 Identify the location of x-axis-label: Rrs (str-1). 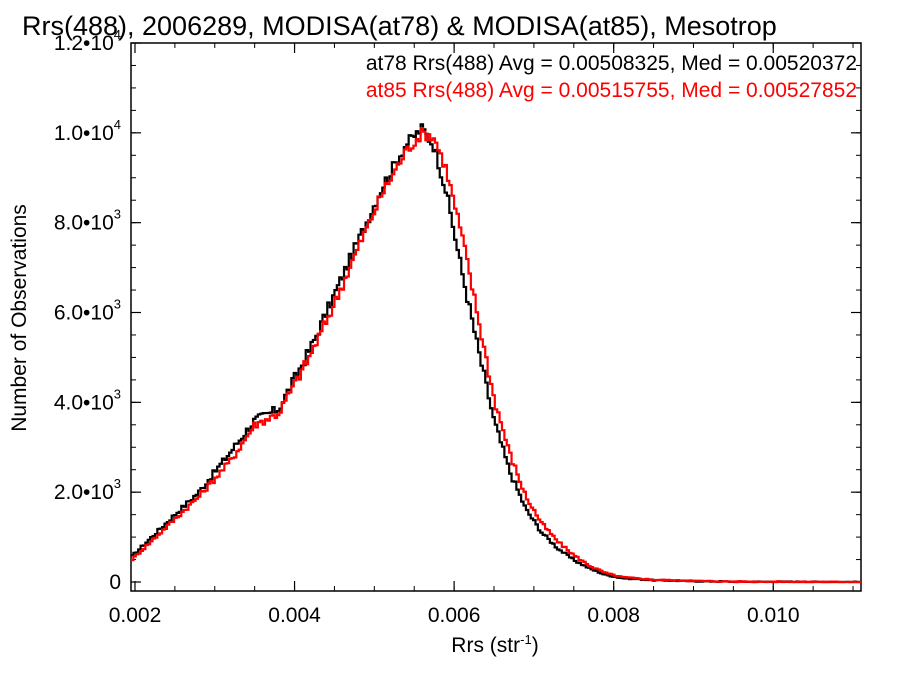
(494, 644).